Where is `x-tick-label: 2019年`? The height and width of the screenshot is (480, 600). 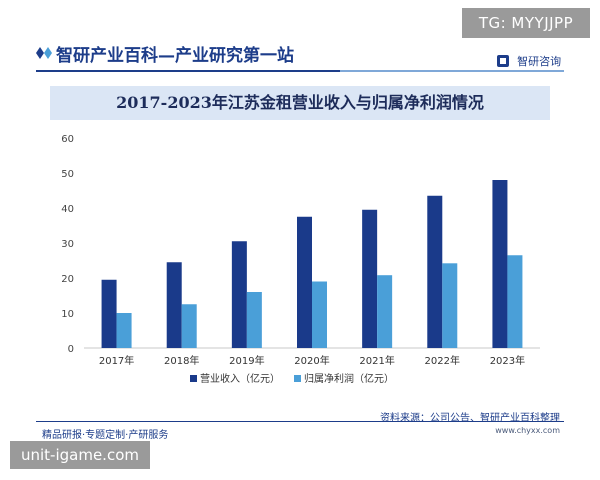 x-tick-label: 2019年 is located at coordinates (246, 360).